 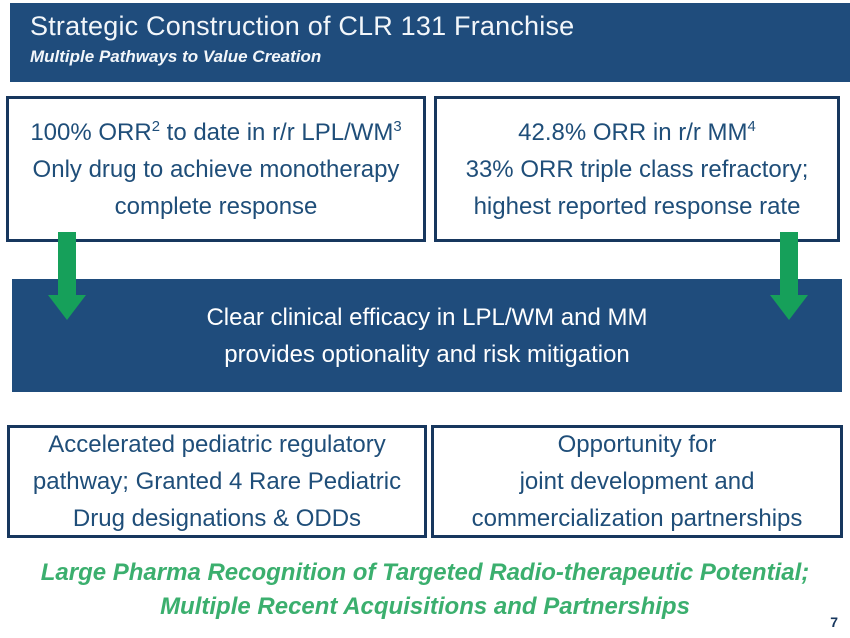 What do you see at coordinates (216, 206) in the screenshot?
I see `clinical-result-line: complete response` at bounding box center [216, 206].